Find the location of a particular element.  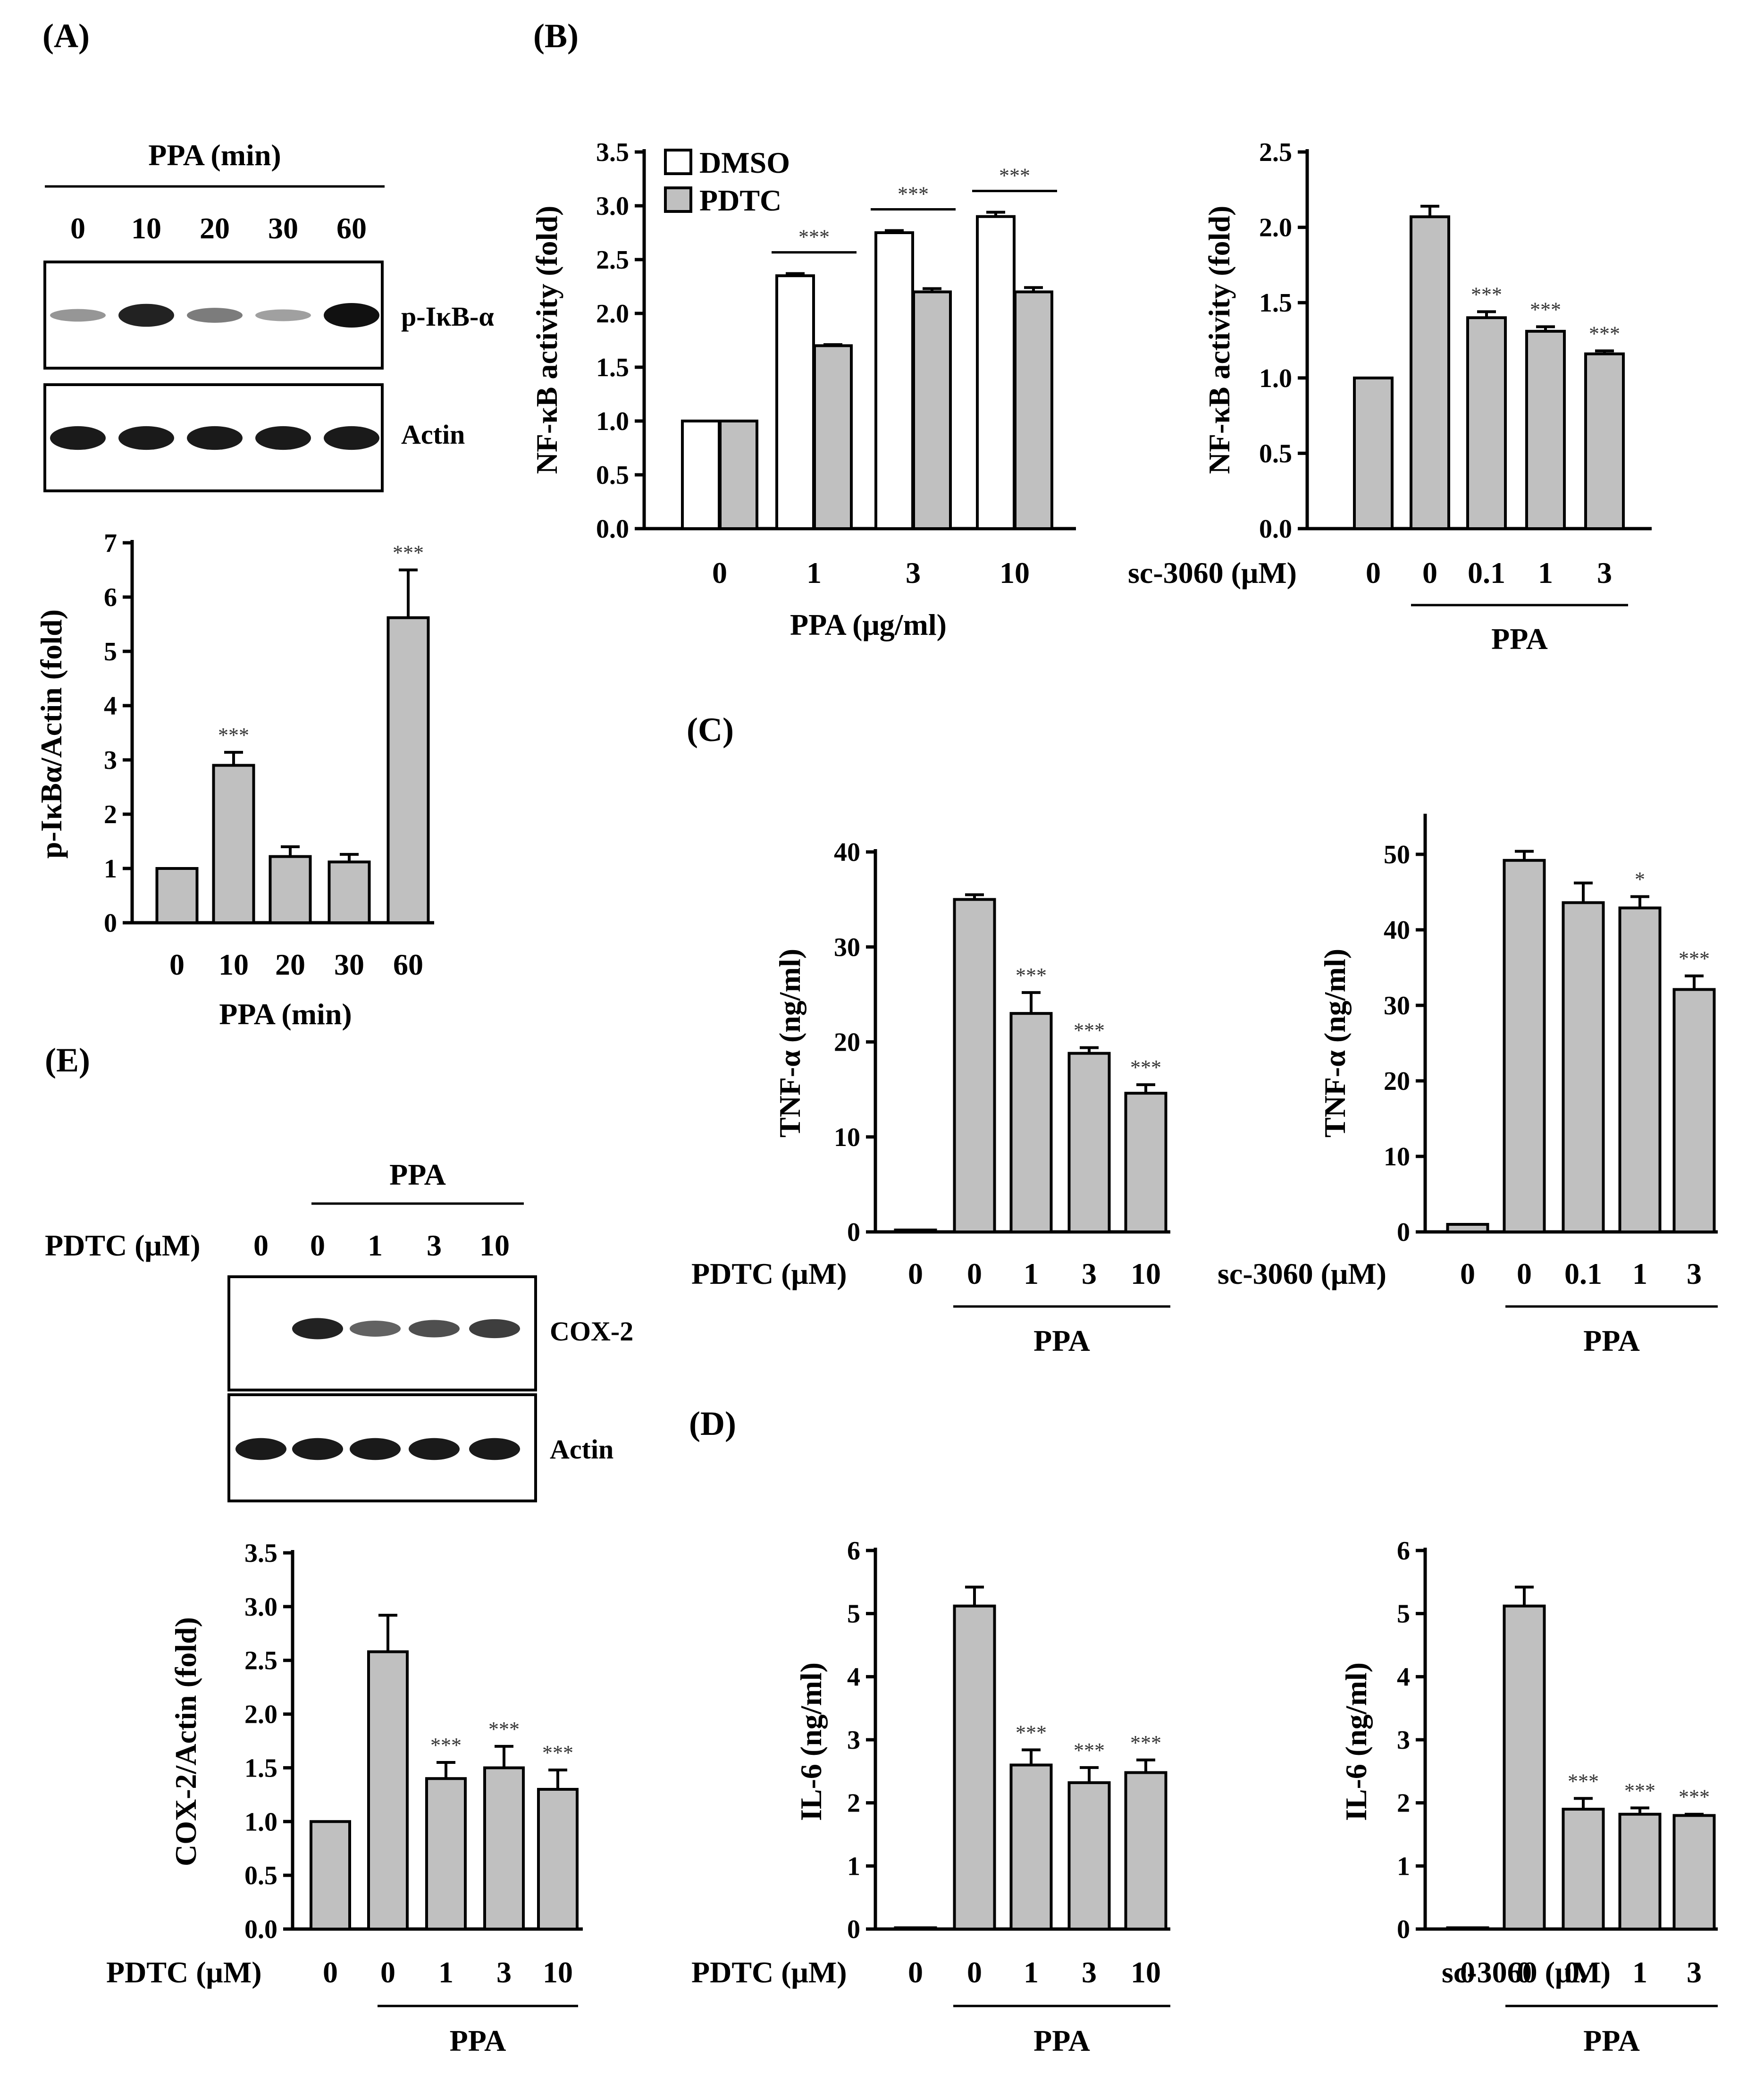

y-tick-label: 40 is located at coordinates (847, 852).